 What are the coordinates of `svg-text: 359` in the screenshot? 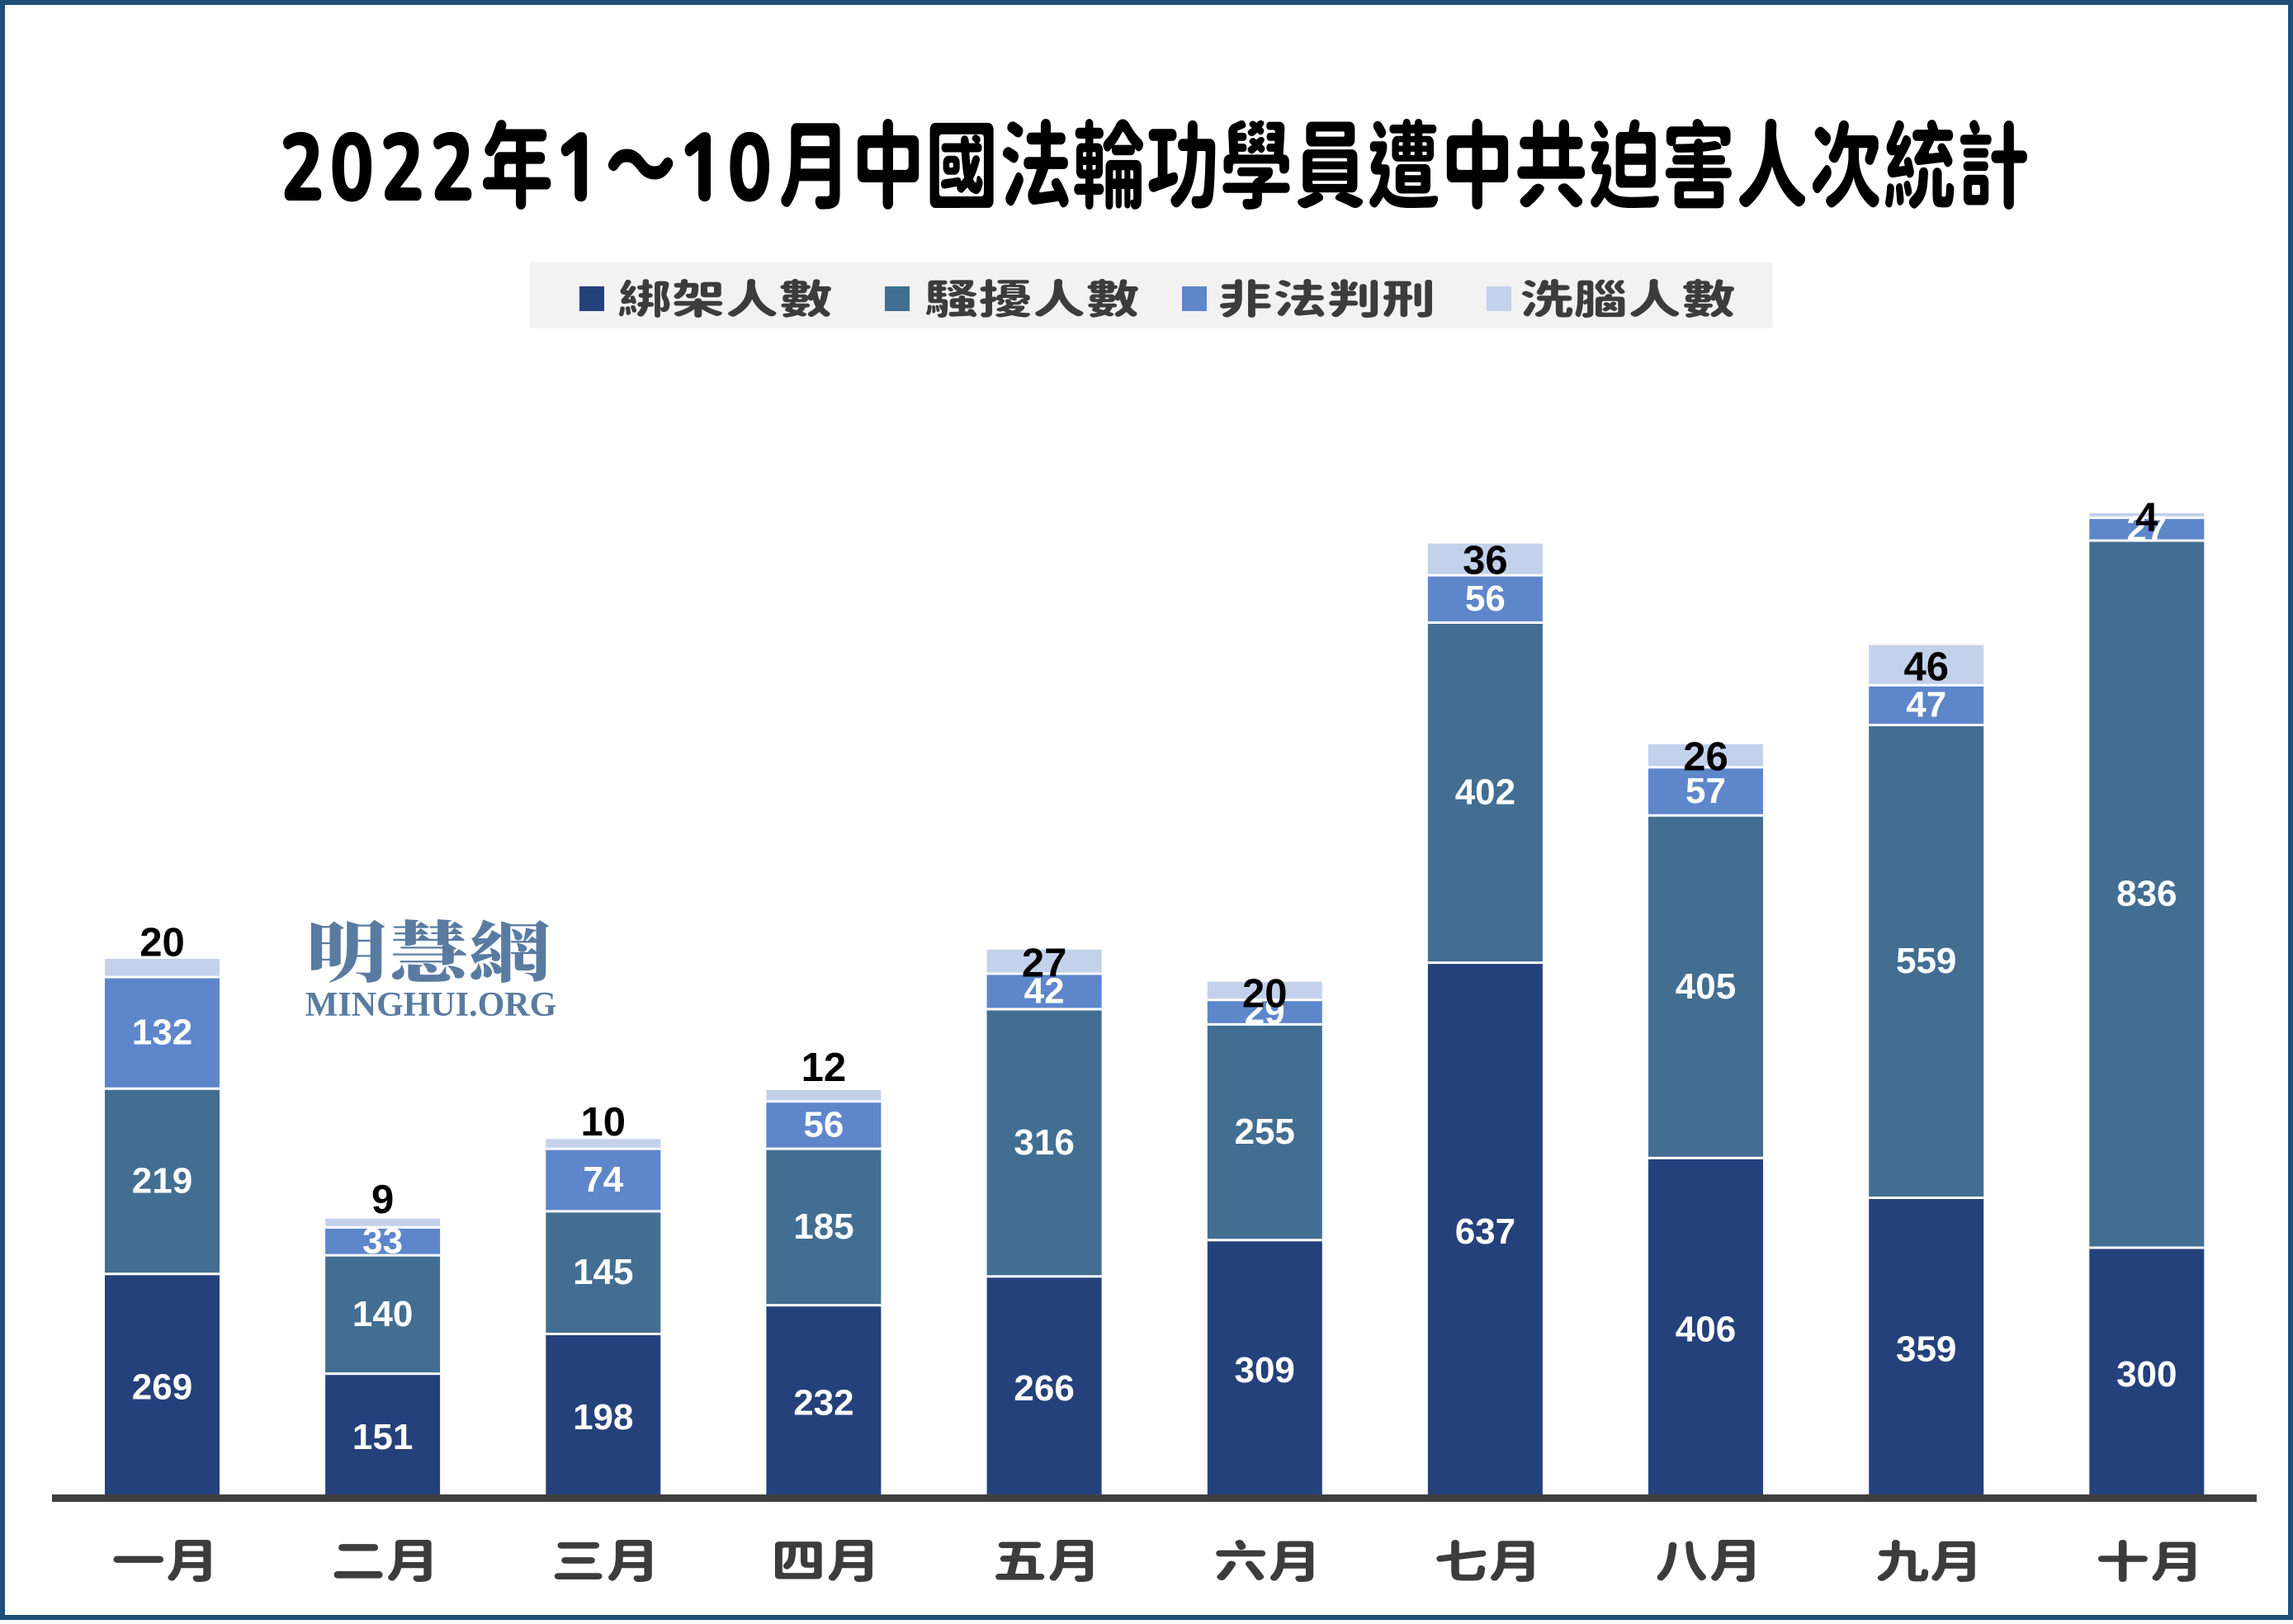 It's located at (1926, 1350).